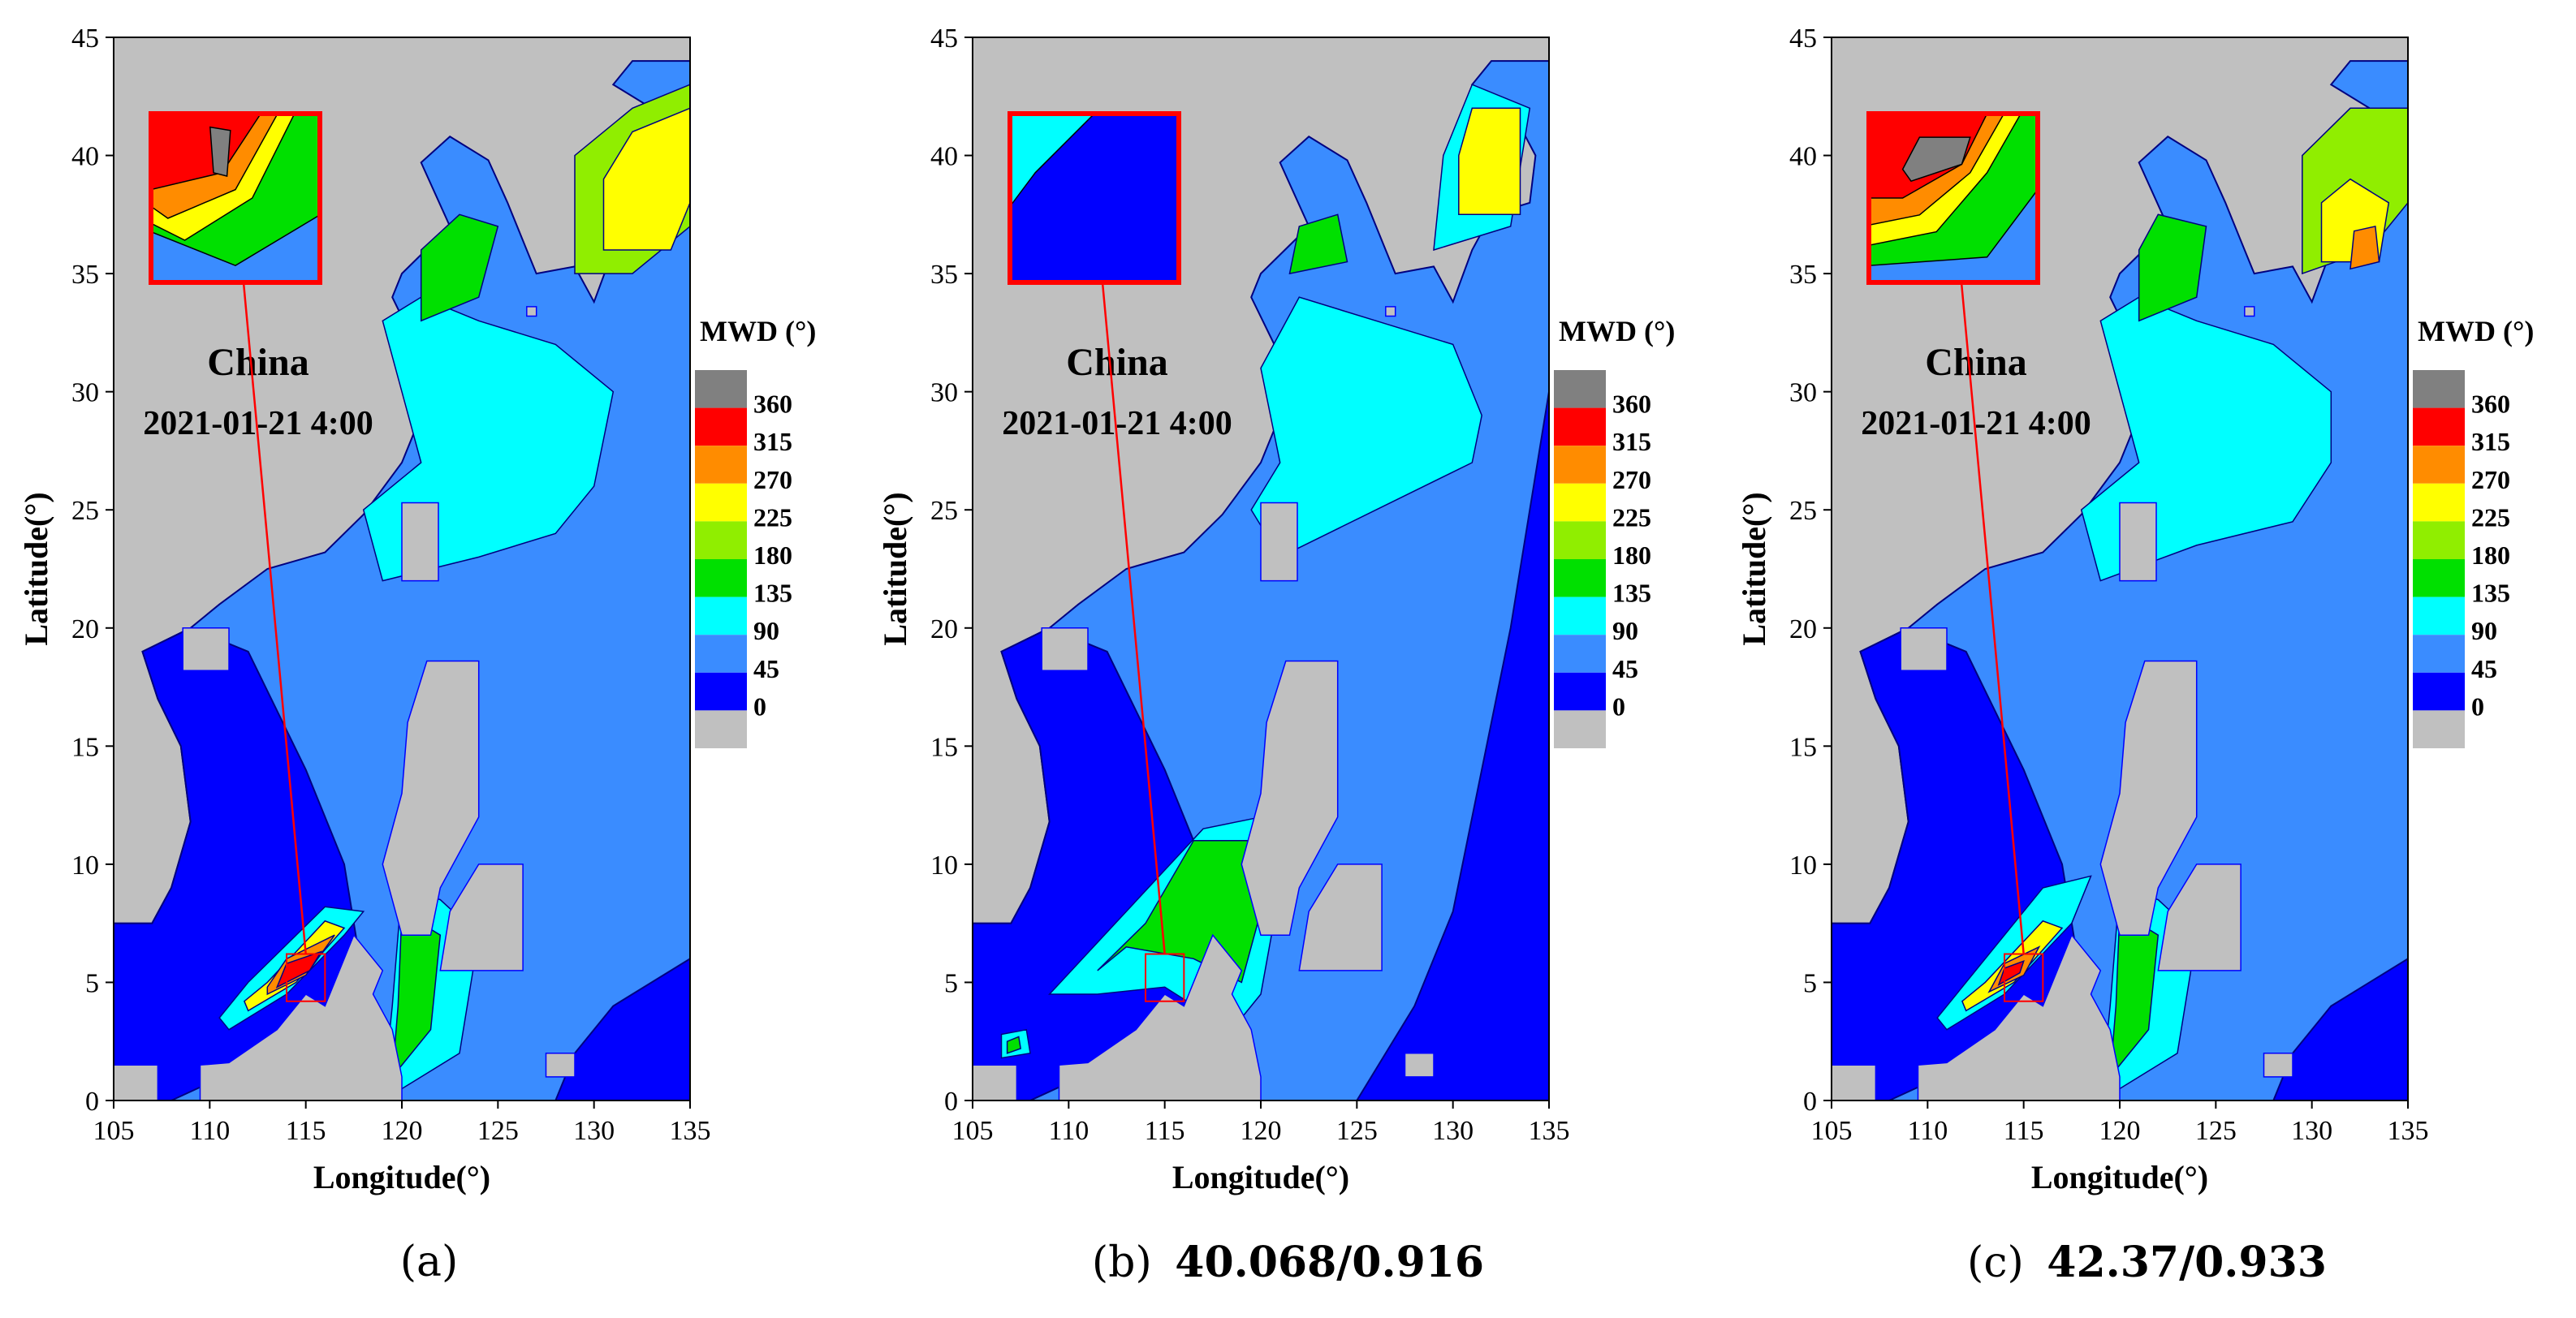  I want to click on caption-letter: (a), so click(429, 1262).